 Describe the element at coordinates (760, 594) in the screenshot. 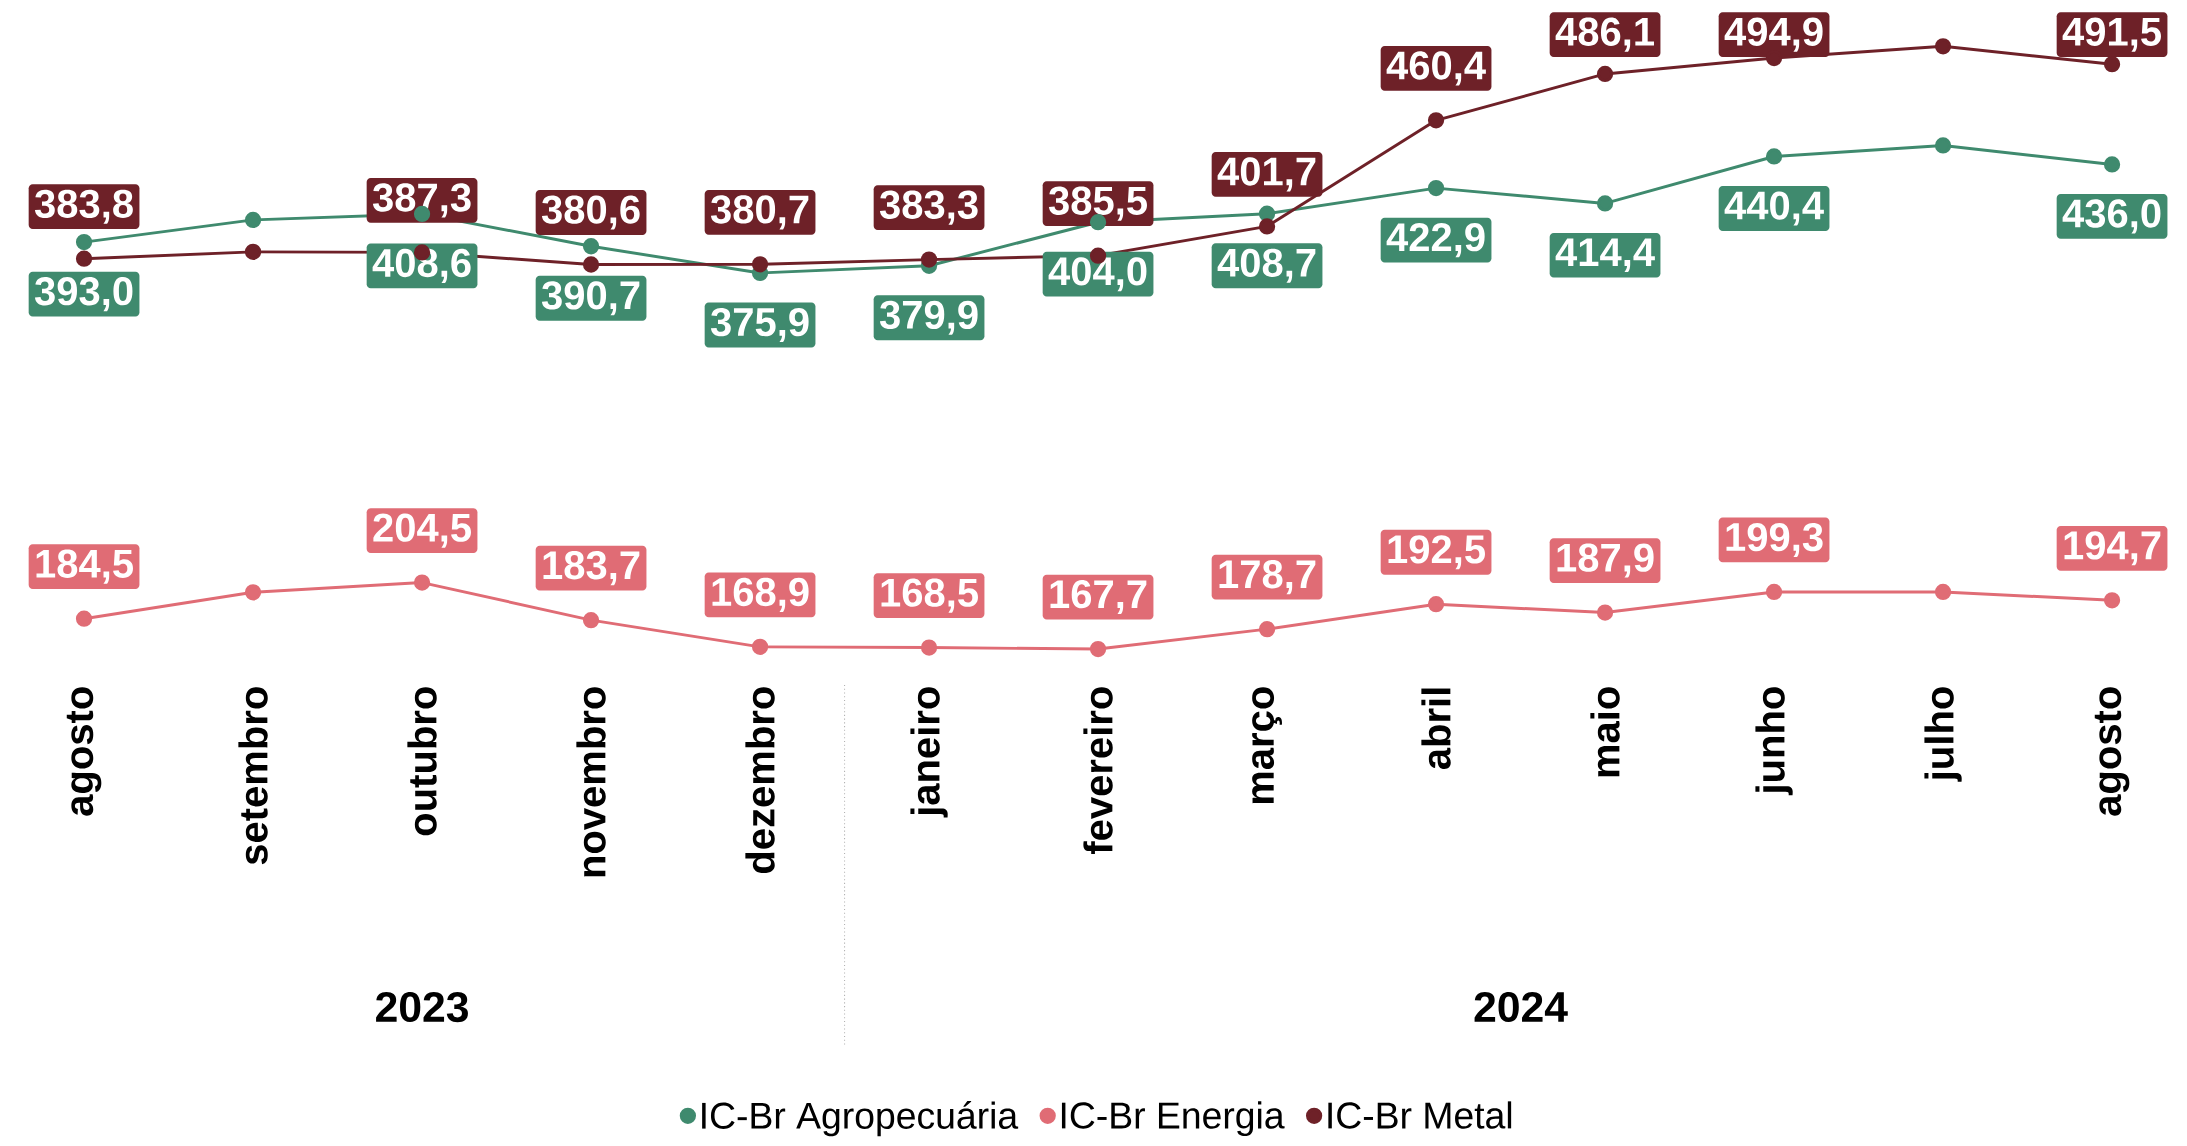

I see `data-label: 168,9` at that location.